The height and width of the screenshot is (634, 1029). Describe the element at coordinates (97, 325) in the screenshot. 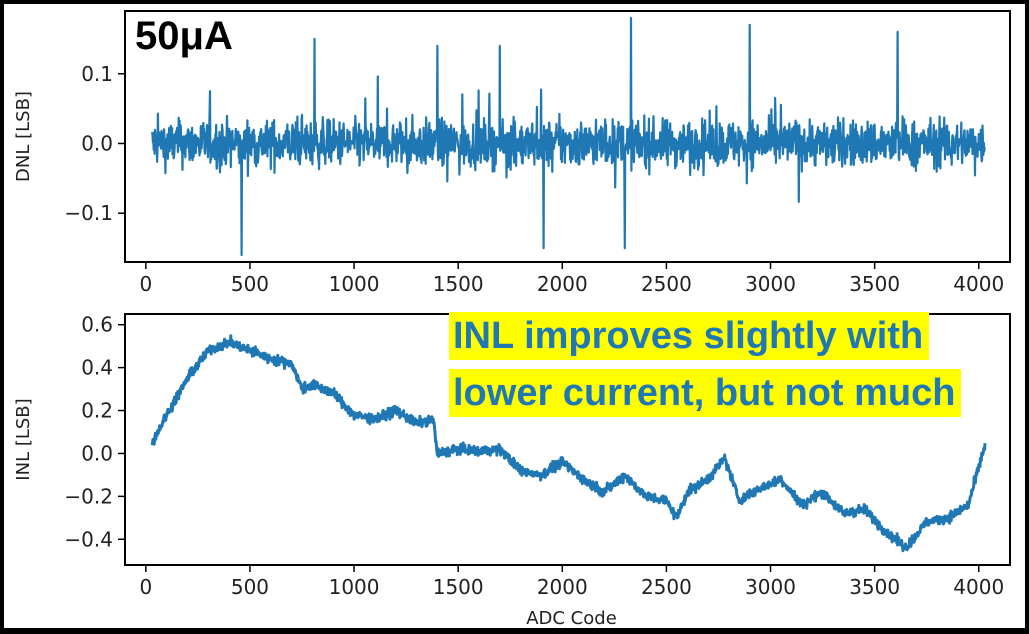

I see `y-tick-label: 0.6` at that location.